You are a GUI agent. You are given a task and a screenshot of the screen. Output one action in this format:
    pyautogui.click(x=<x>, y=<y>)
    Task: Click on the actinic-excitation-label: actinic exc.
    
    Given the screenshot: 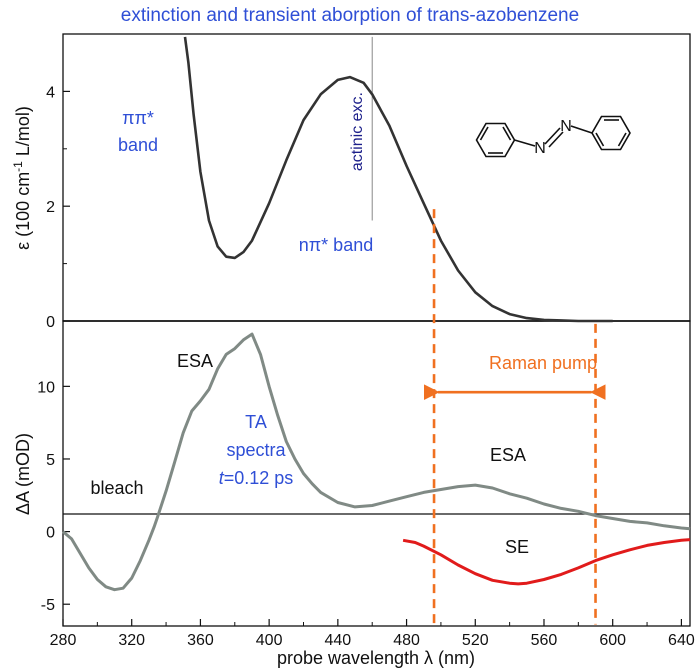 What is the action you would take?
    pyautogui.click(x=357, y=131)
    